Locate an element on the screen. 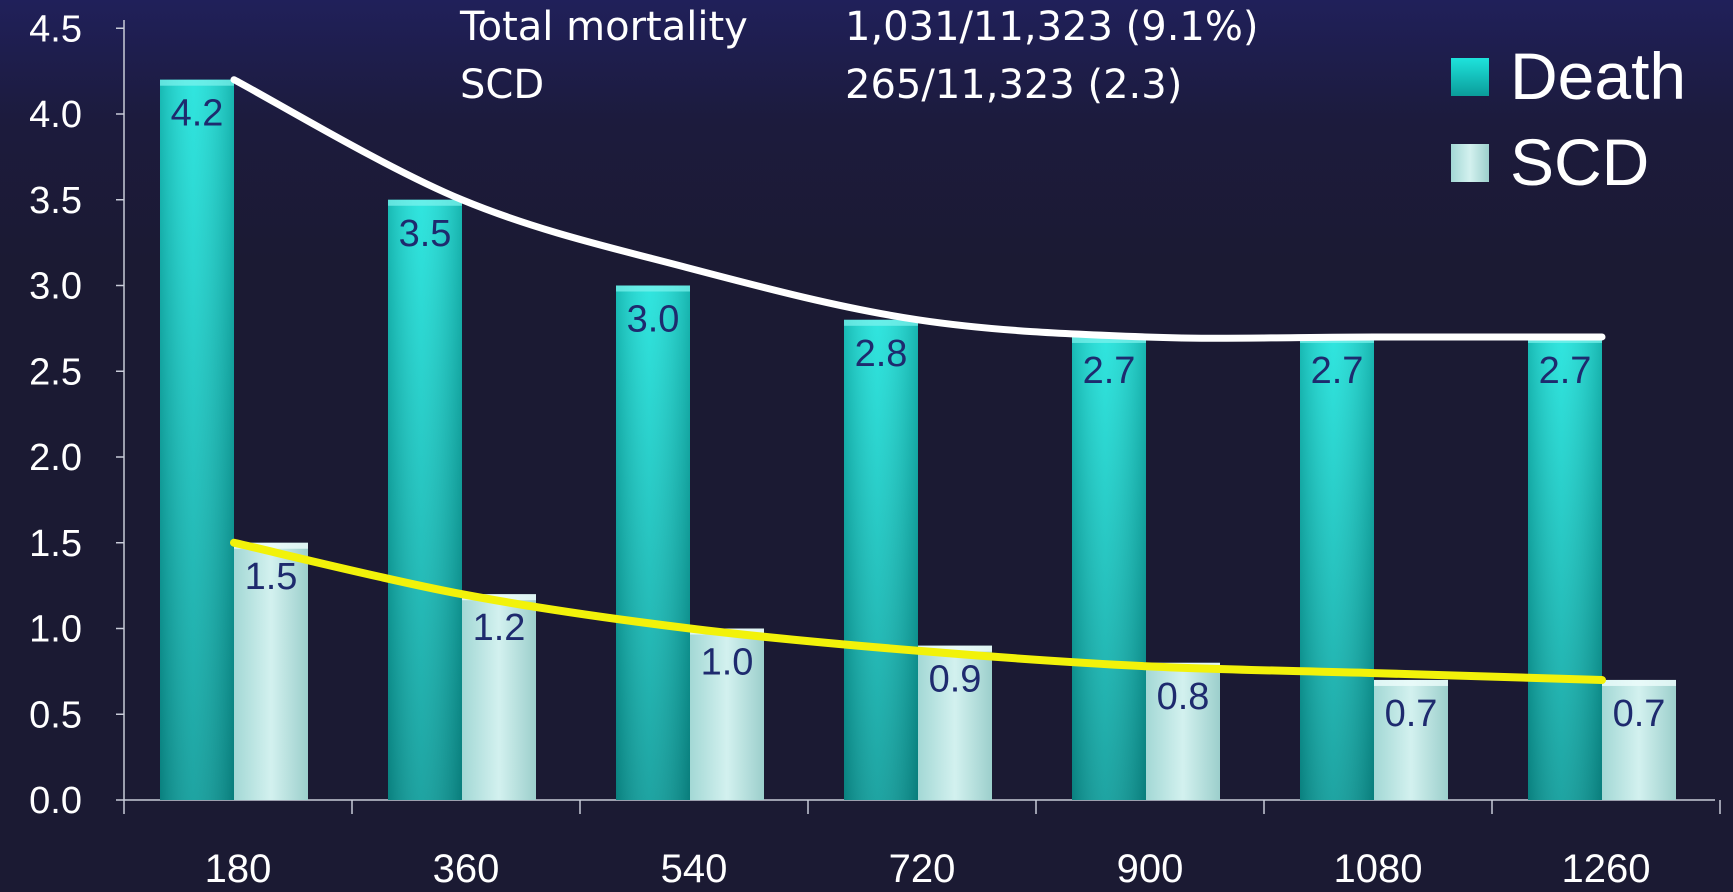 This screenshot has height=892, width=1733. y-tick-label: 1.5 is located at coordinates (55, 544).